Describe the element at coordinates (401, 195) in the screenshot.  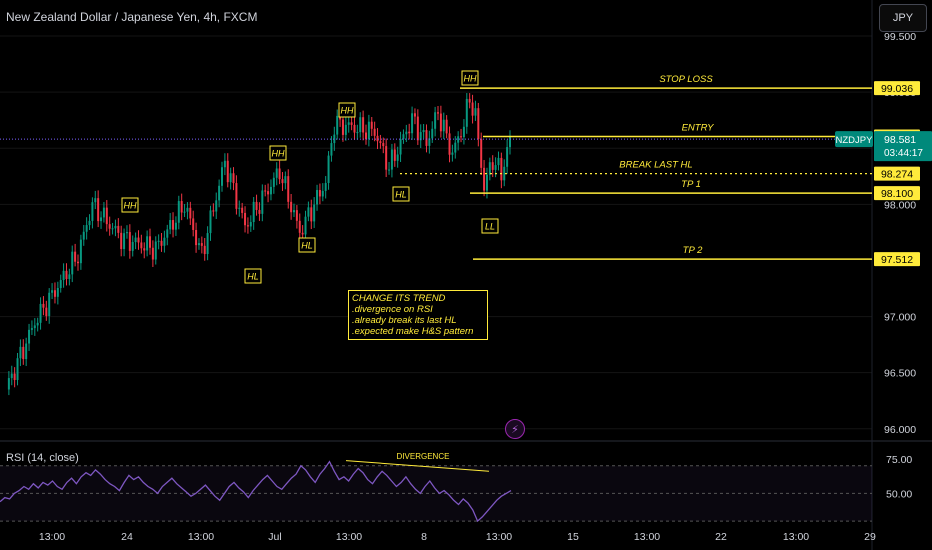
I see `structure-text: HL` at that location.